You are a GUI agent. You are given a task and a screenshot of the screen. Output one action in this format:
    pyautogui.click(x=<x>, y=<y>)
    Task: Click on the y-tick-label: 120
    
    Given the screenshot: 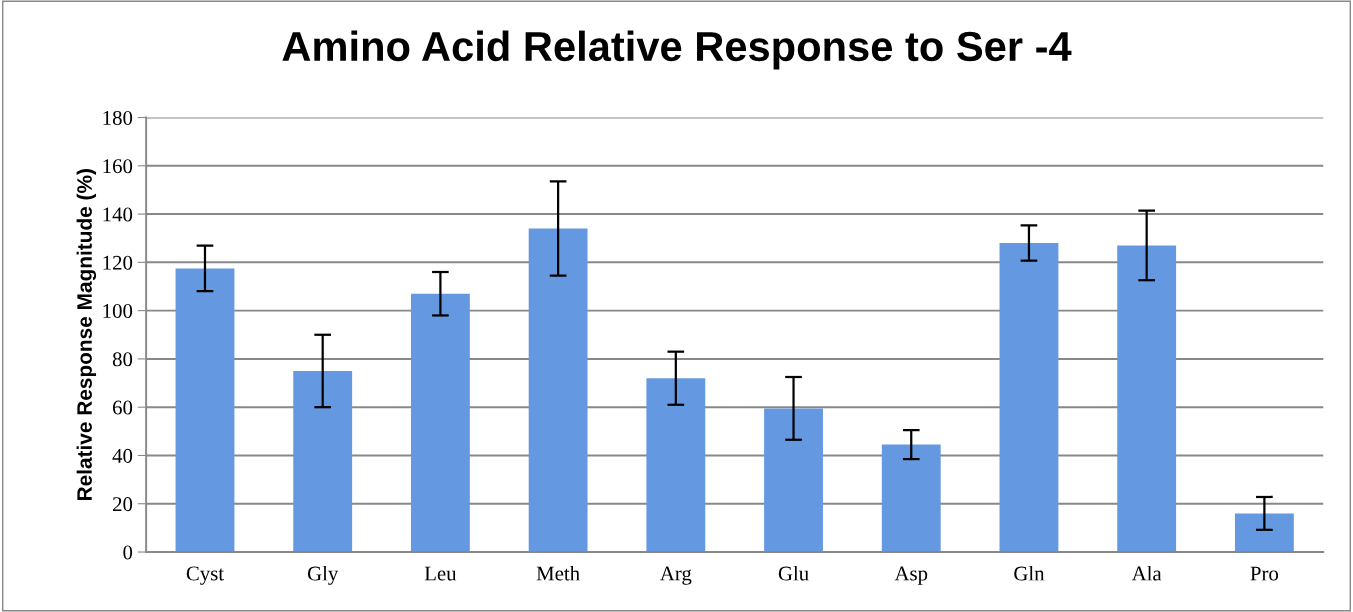 What is the action you would take?
    pyautogui.click(x=118, y=262)
    